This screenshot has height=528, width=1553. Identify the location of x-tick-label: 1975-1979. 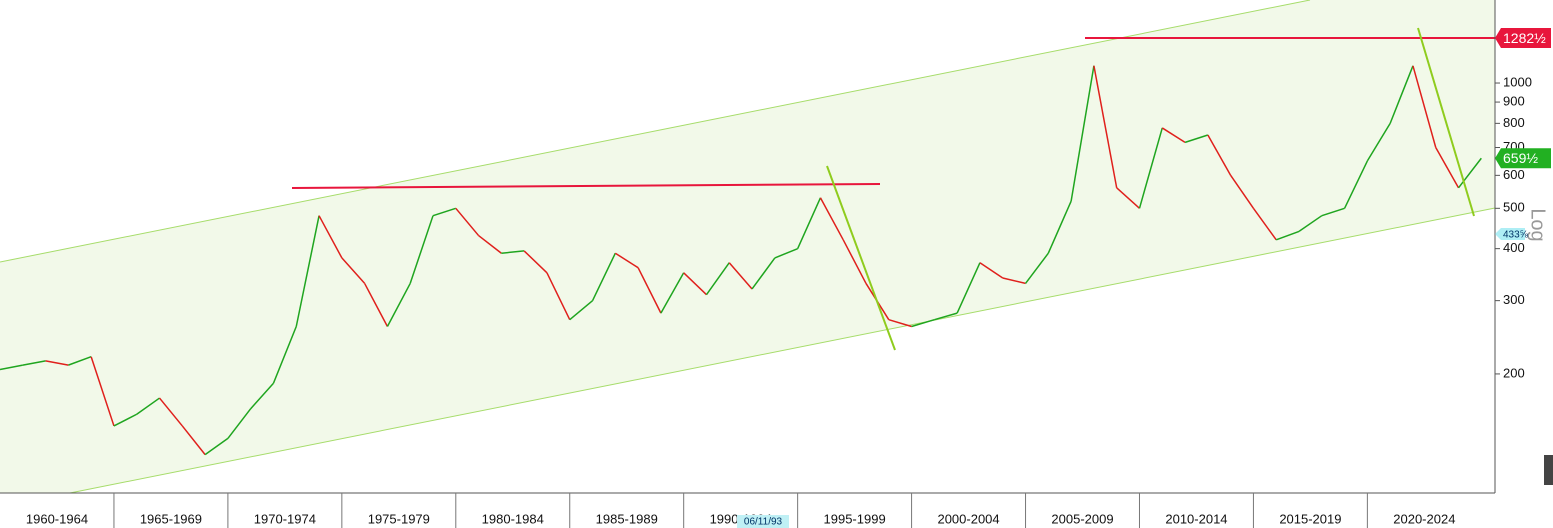
(399, 518).